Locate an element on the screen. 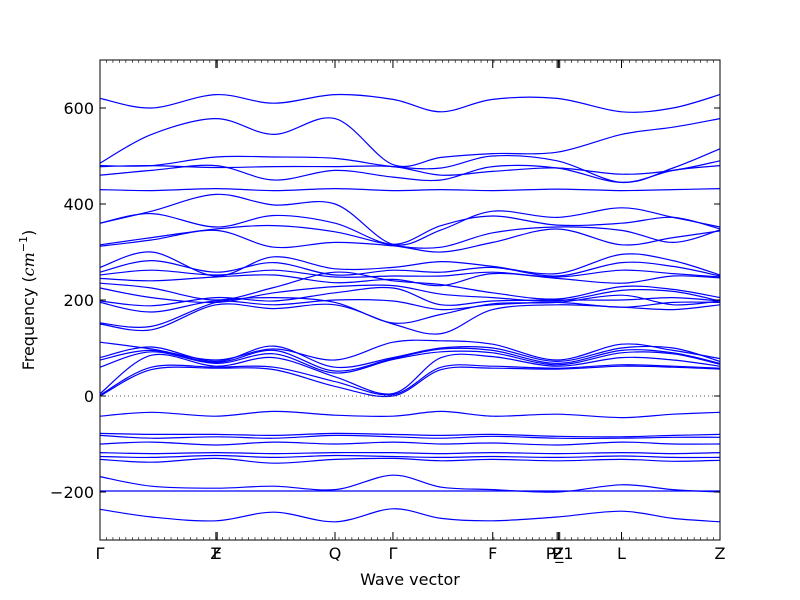  x-tick-label-6: P is located at coordinates (557, 553).